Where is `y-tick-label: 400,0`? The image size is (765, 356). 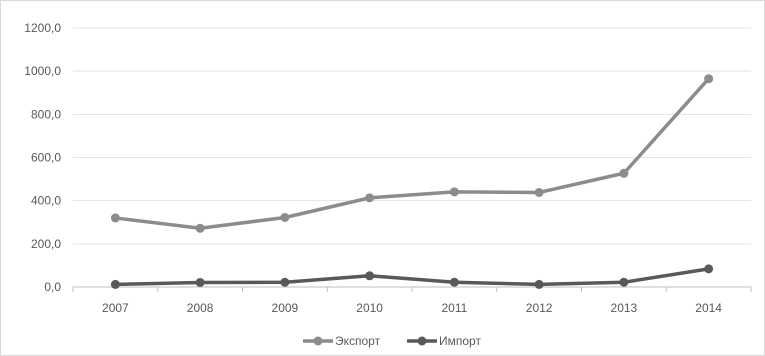 y-tick-label: 400,0 is located at coordinates (46, 201).